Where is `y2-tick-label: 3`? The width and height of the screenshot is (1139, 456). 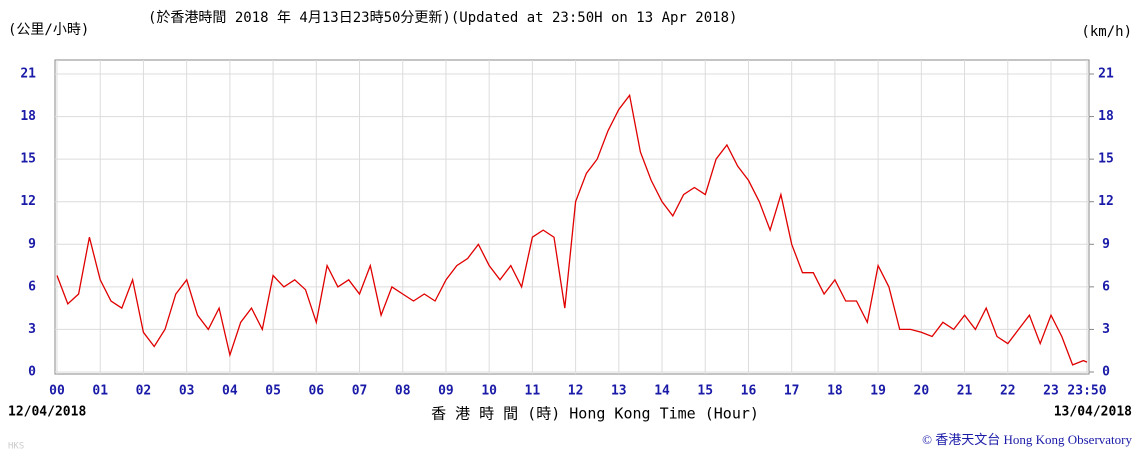
y2-tick-label: 3 is located at coordinates (1106, 329).